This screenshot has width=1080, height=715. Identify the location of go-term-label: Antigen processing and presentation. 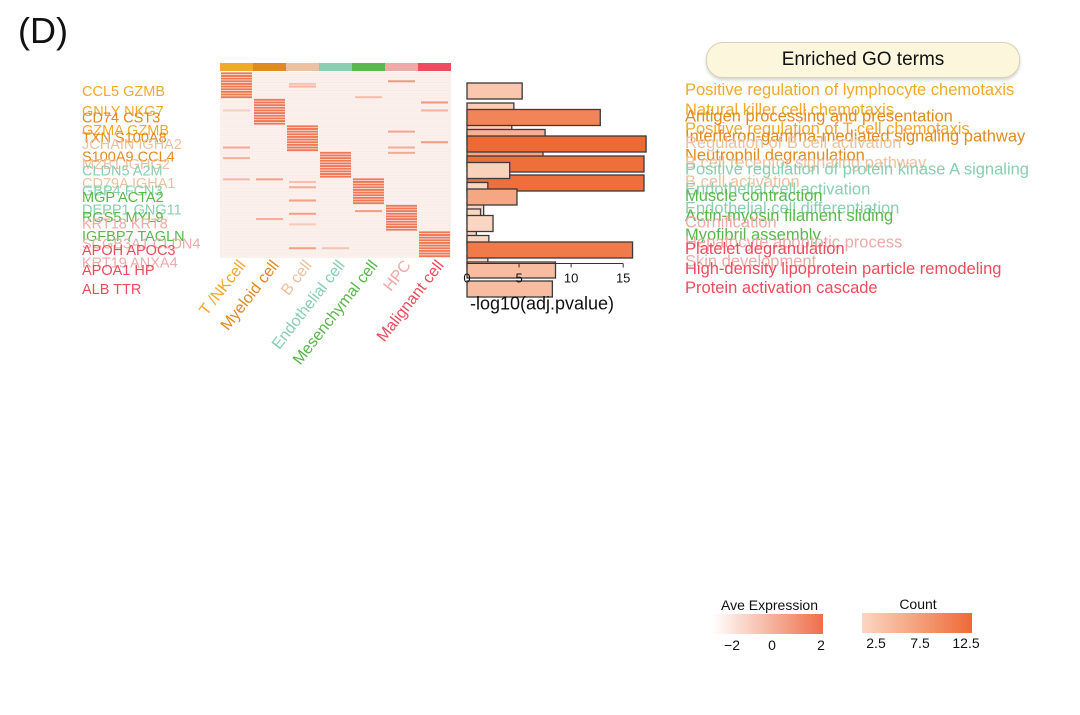
(819, 117).